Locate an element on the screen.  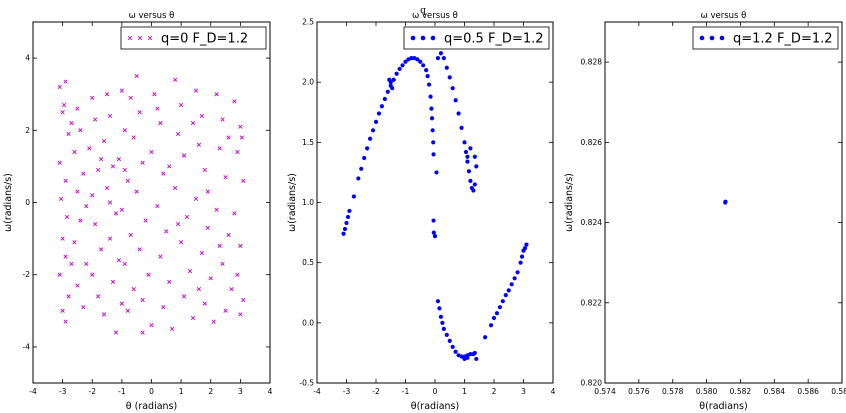
legend-box is located at coordinates (476, 38).